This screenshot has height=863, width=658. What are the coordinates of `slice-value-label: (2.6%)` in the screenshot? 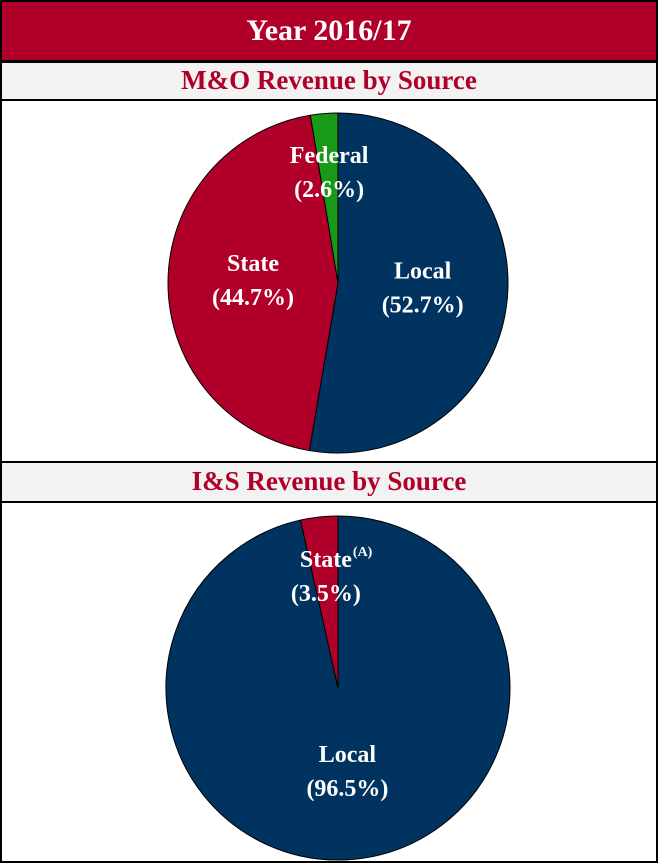 It's located at (329, 190).